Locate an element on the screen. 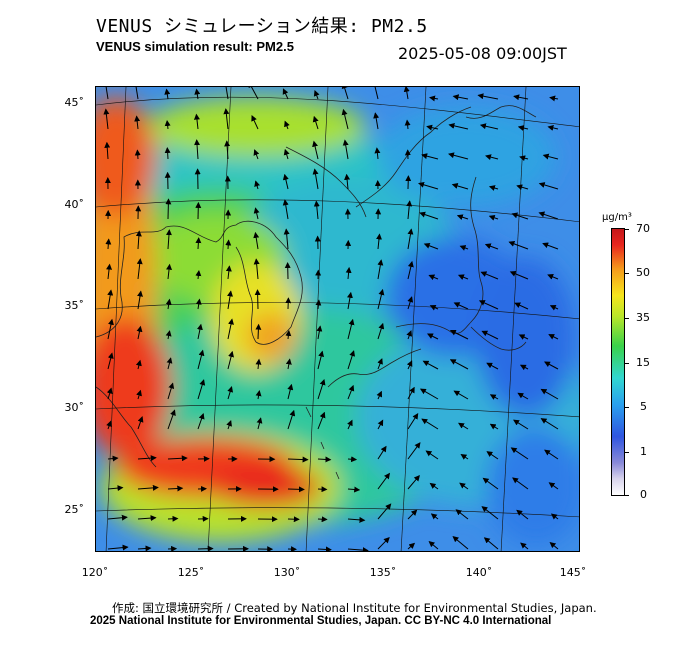 The width and height of the screenshot is (700, 649). lon-tick-130: 130˚ is located at coordinates (287, 572).